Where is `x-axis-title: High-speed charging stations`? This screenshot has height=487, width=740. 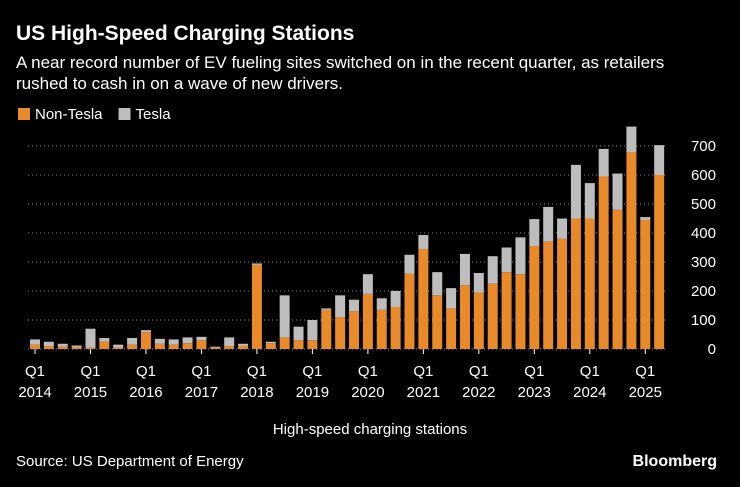 x-axis-title: High-speed charging stations is located at coordinates (370, 429).